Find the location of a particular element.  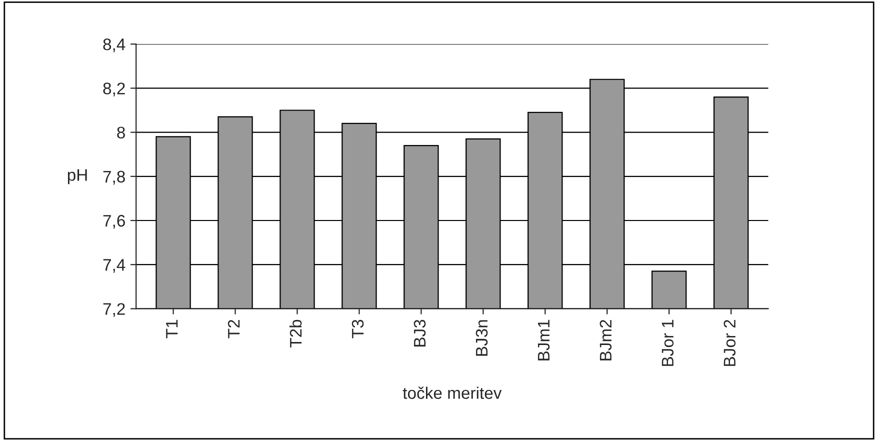

y-tick-label: 8,2 is located at coordinates (114, 89).